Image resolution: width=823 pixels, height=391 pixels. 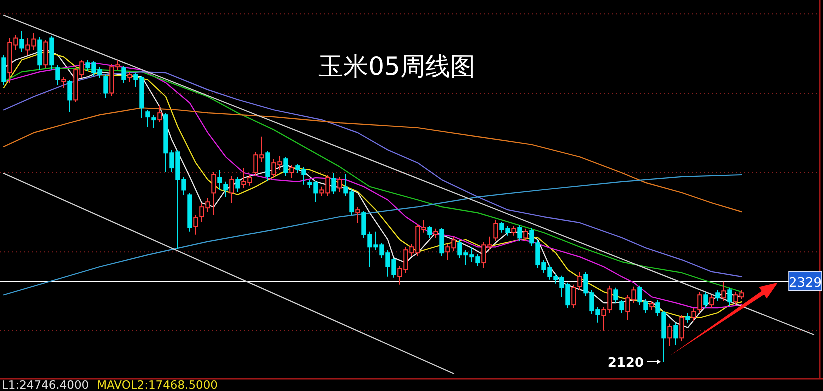 What do you see at coordinates (397, 66) in the screenshot?
I see `text: 玉米05周线图` at bounding box center [397, 66].